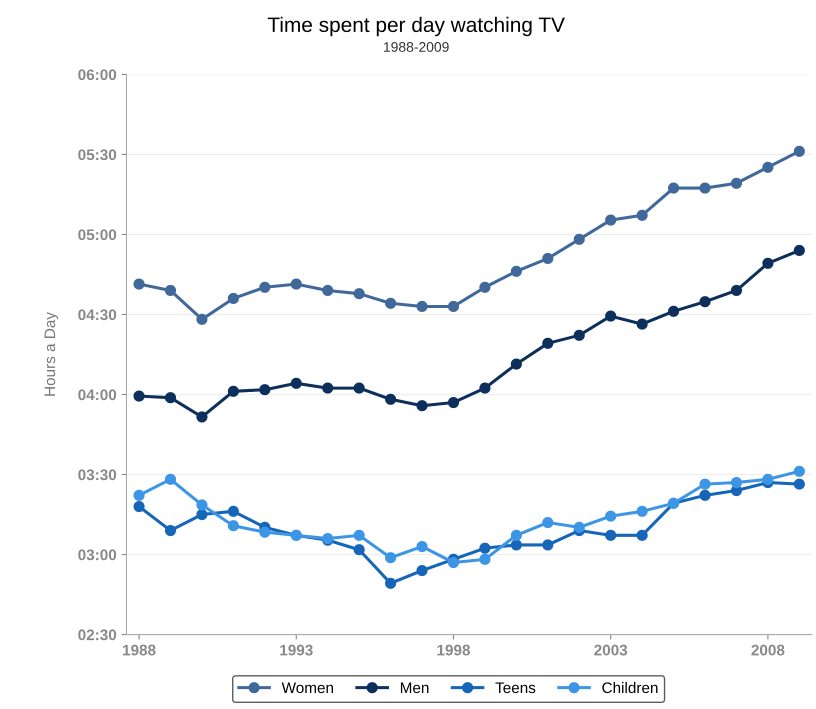  I want to click on y-tick-label: 04:30, so click(97, 314).